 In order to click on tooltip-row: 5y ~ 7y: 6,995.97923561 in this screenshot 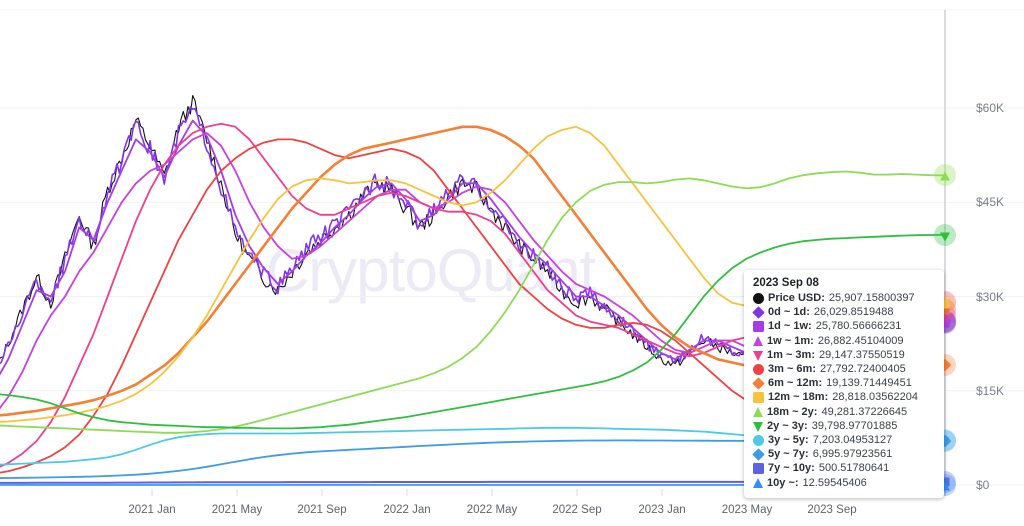, I will do `click(843, 454)`.